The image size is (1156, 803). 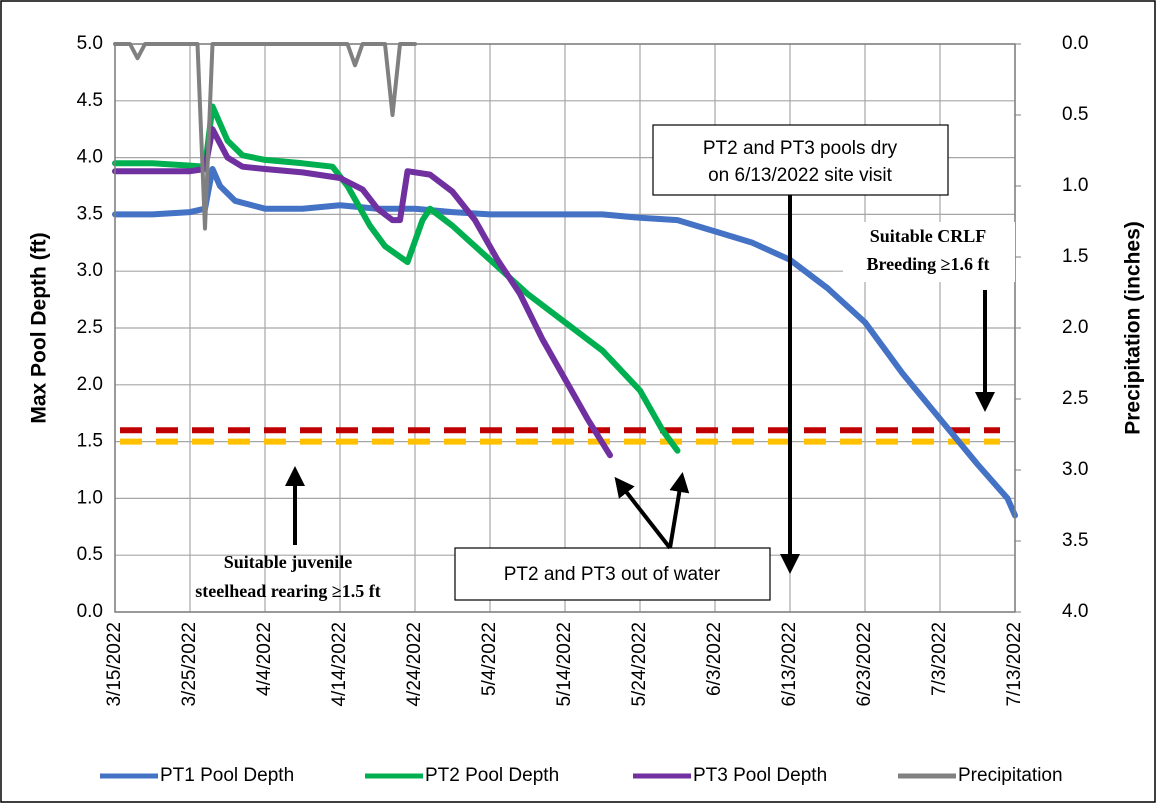 I want to click on y-tick-label: 1.5, so click(x=90, y=441).